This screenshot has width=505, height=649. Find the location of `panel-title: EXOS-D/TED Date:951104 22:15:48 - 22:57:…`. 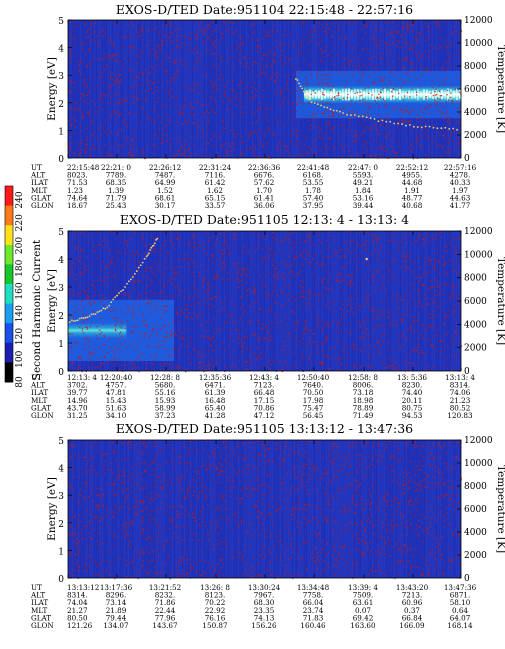

panel-title: EXOS-D/TED Date:951104 22:15:48 - 22:57:… is located at coordinates (264, 9).